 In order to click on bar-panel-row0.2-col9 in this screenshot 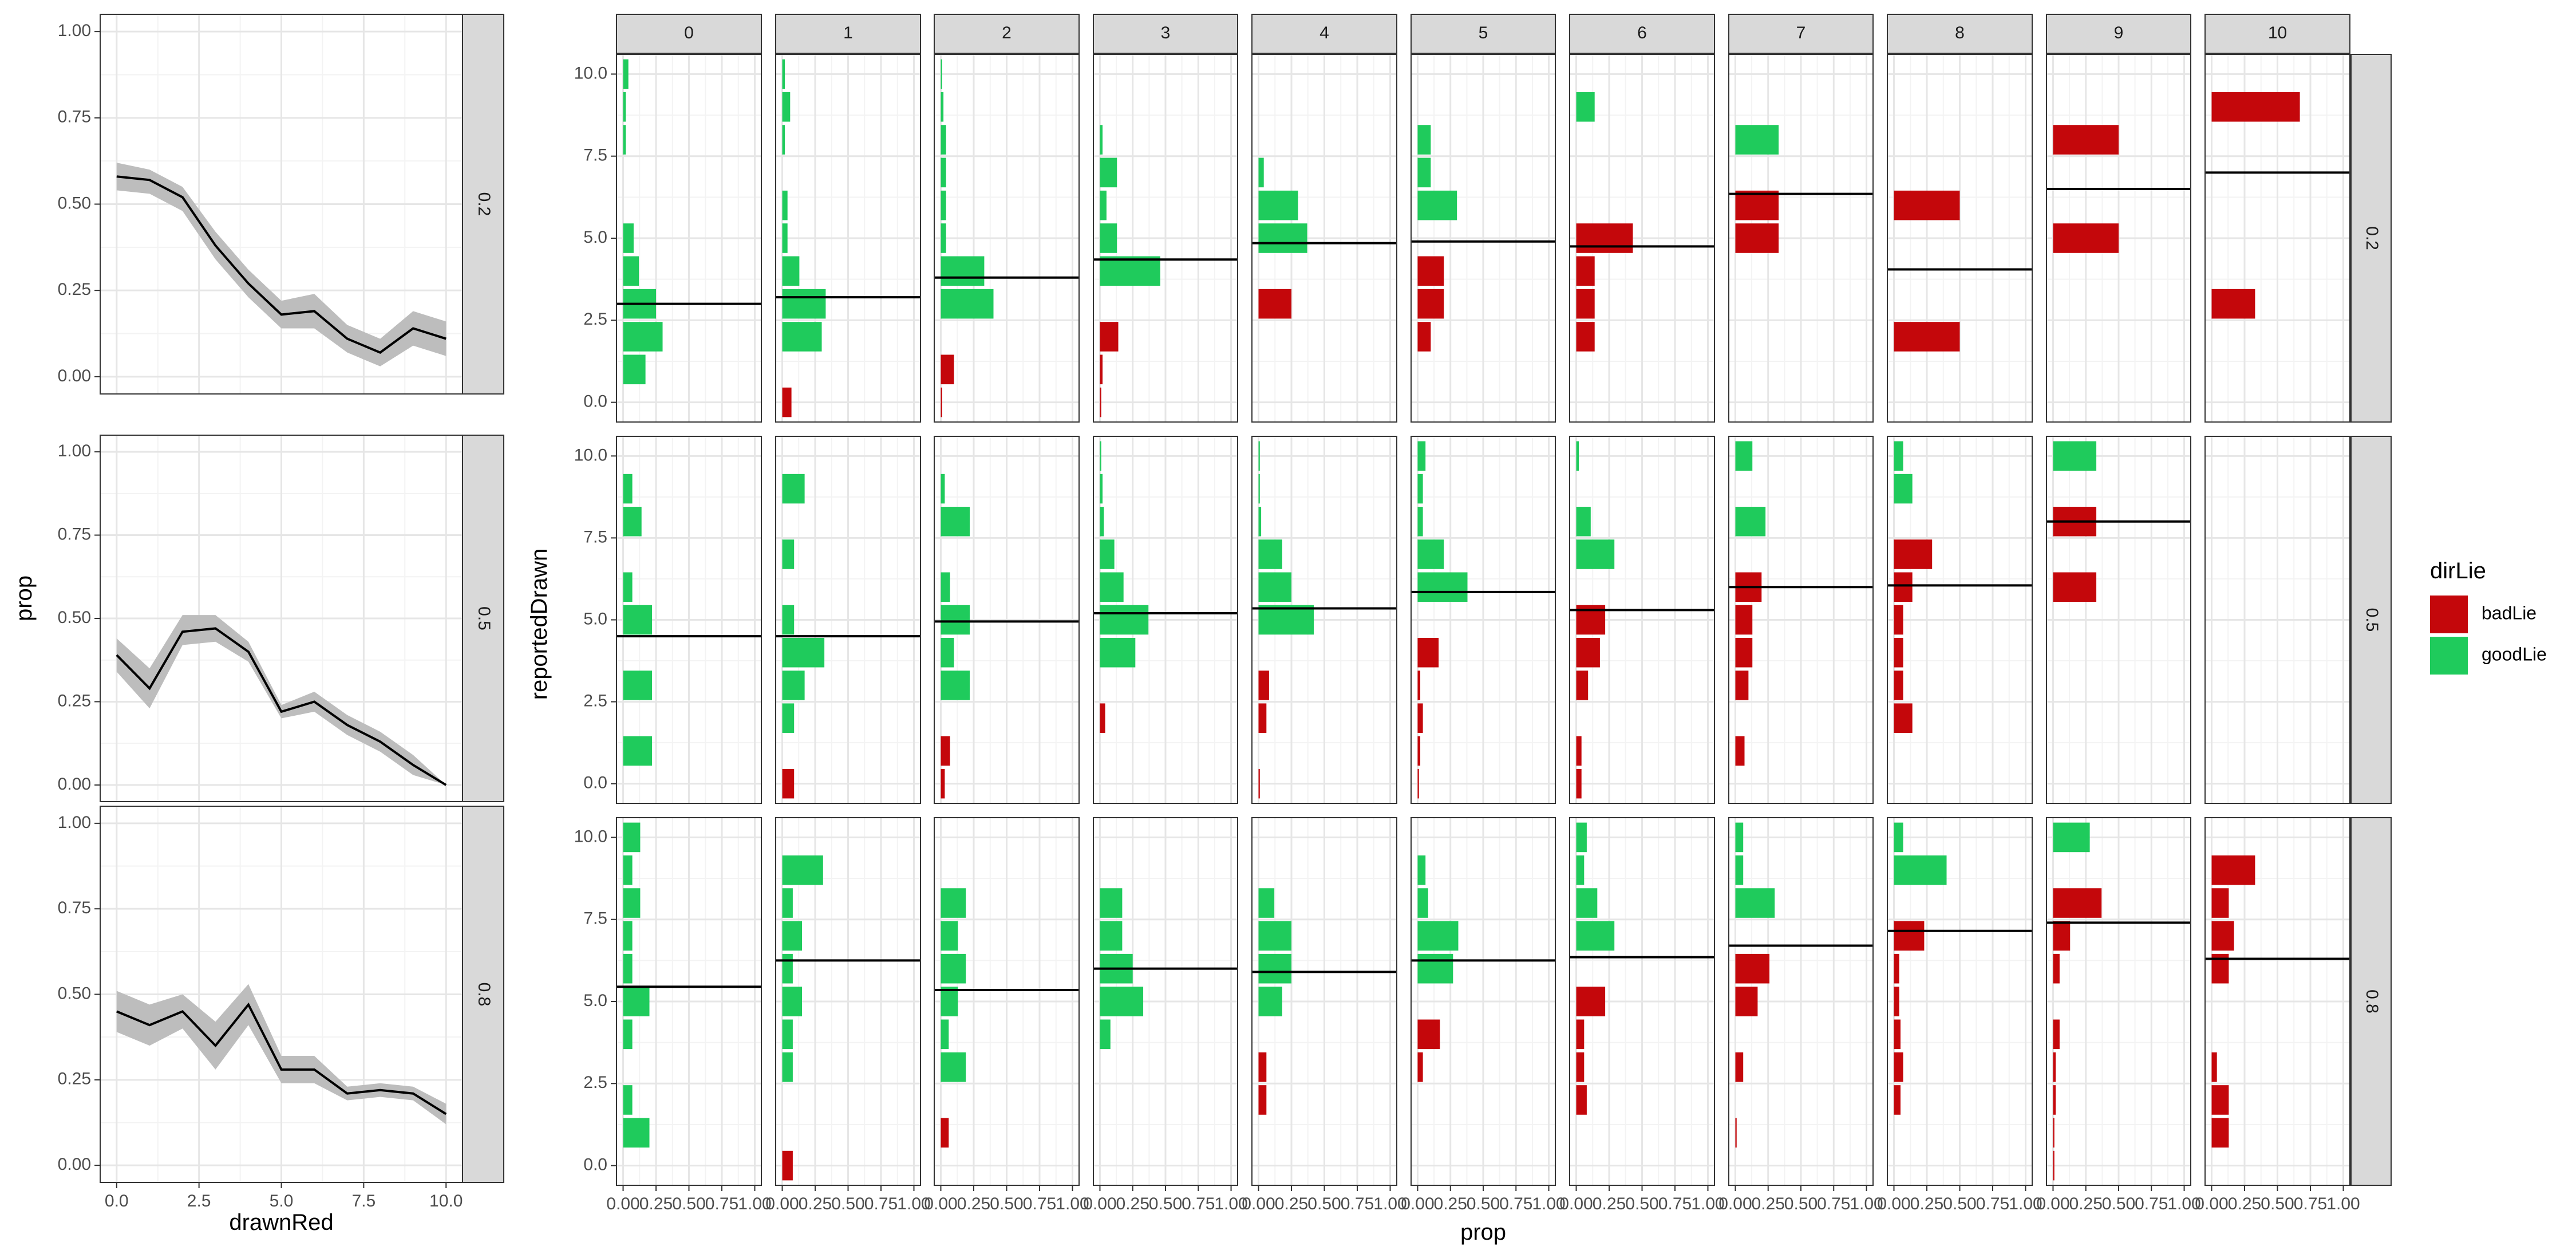, I will do `click(2118, 238)`.